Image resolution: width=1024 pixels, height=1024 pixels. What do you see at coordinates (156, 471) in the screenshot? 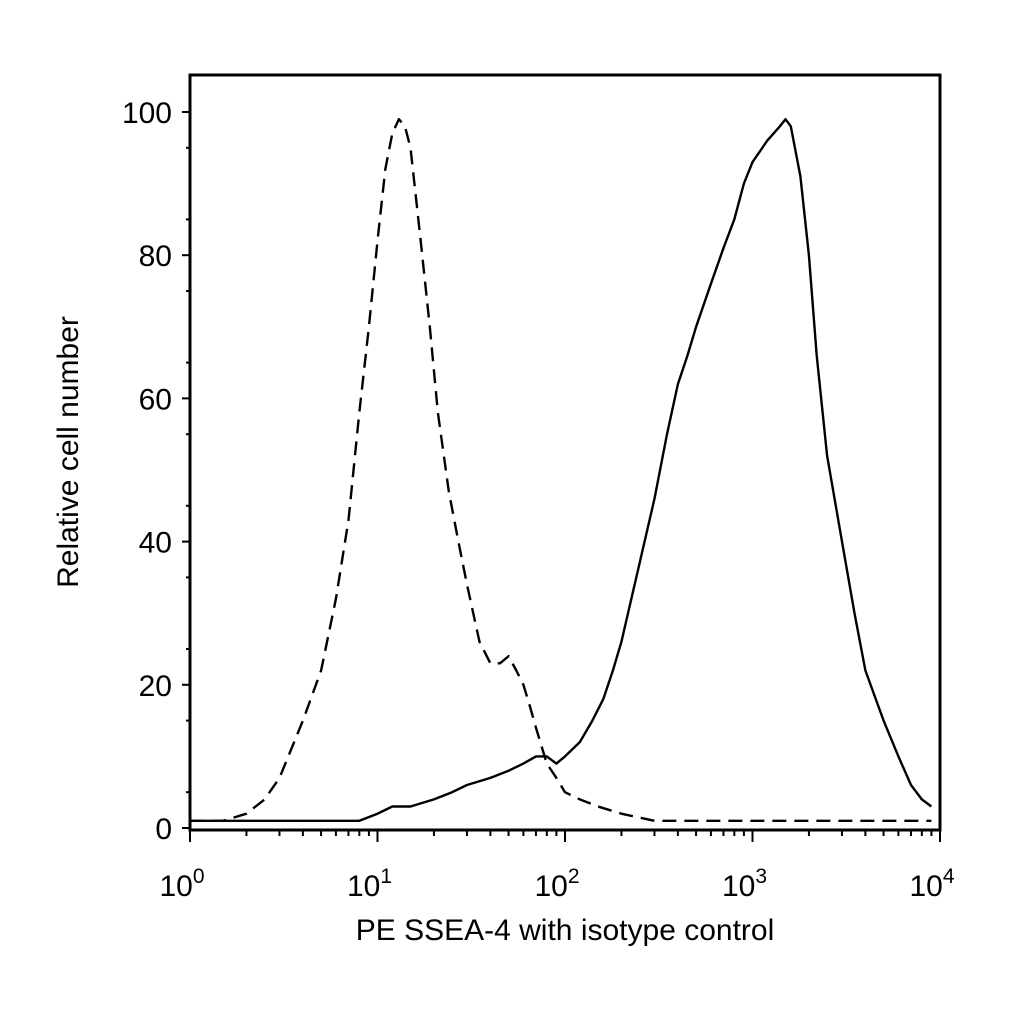
I see `y-axis: 0 20 40 60 80 100` at bounding box center [156, 471].